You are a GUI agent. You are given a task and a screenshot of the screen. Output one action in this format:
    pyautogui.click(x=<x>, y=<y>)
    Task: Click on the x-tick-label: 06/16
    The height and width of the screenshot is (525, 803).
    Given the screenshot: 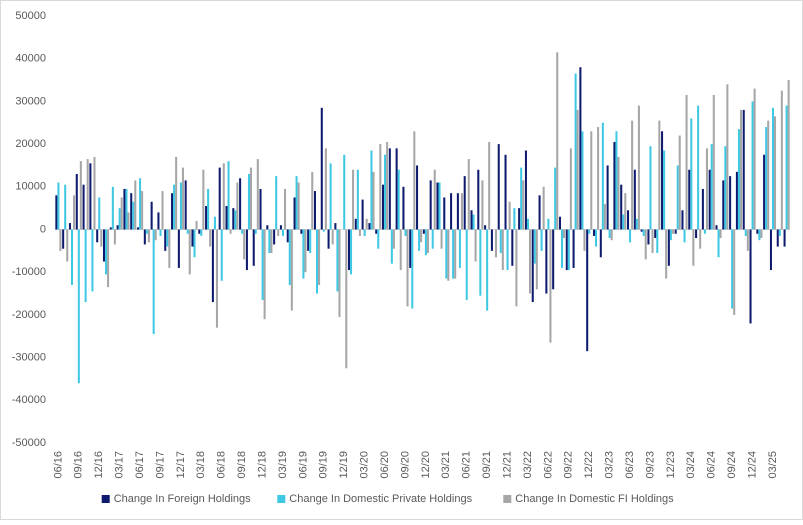 What is the action you would take?
    pyautogui.click(x=58, y=465)
    